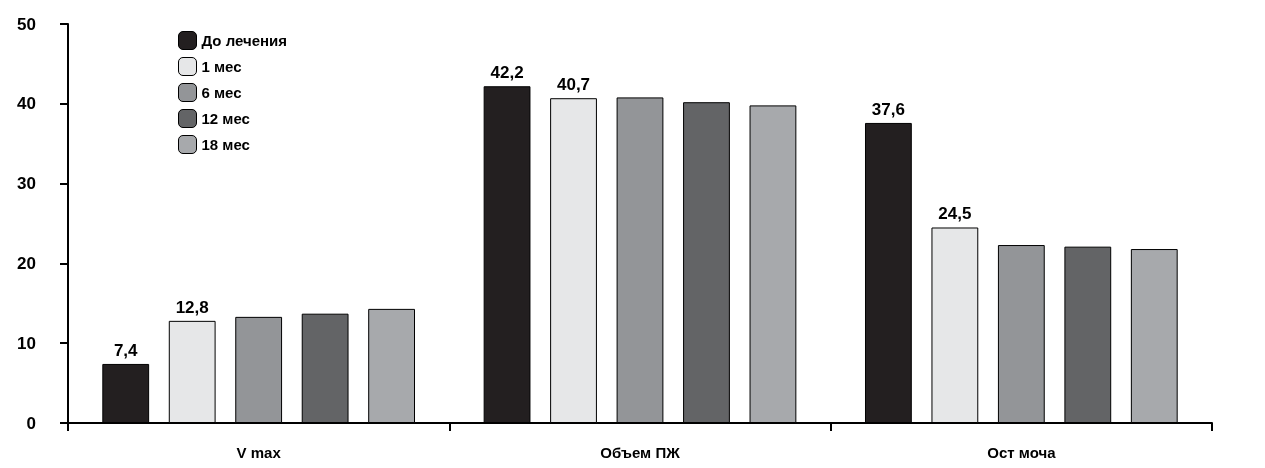 Image resolution: width=1265 pixels, height=468 pixels. I want to click on y-tick-label: 40, so click(26, 104).